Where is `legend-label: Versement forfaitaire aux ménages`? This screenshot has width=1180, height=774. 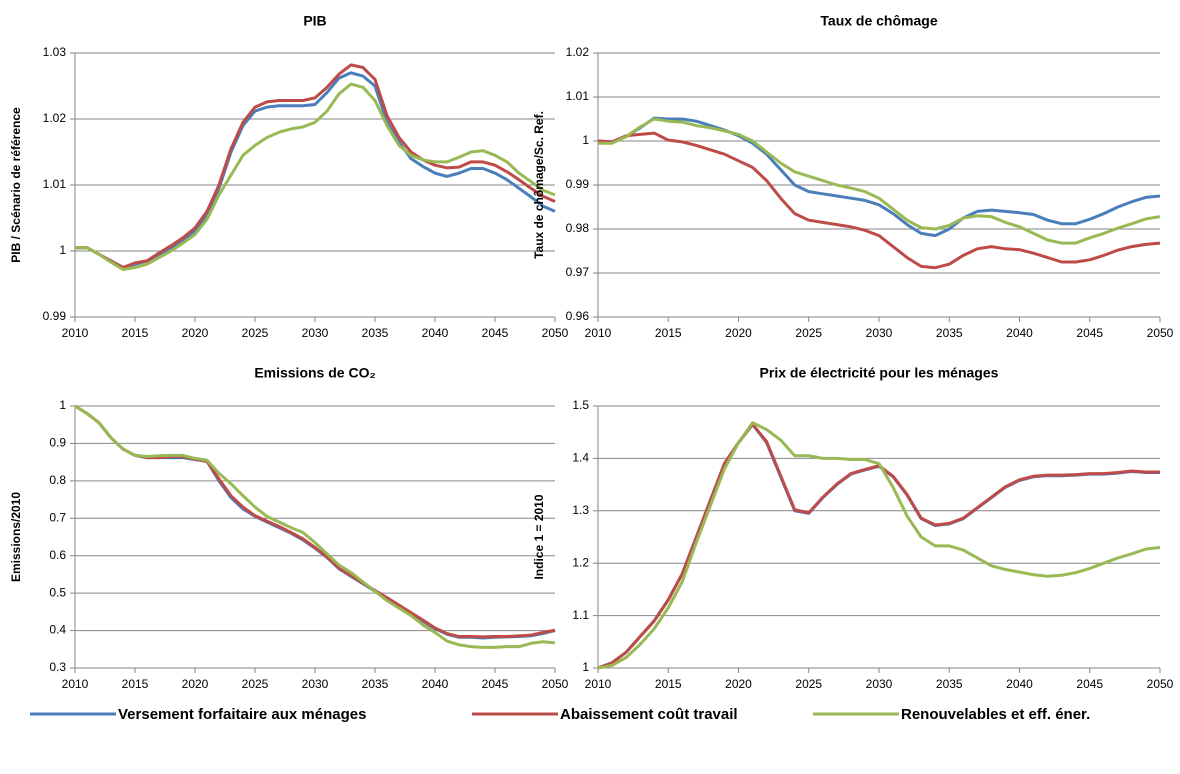
legend-label: Versement forfaitaire aux ménages is located at coordinates (242, 714).